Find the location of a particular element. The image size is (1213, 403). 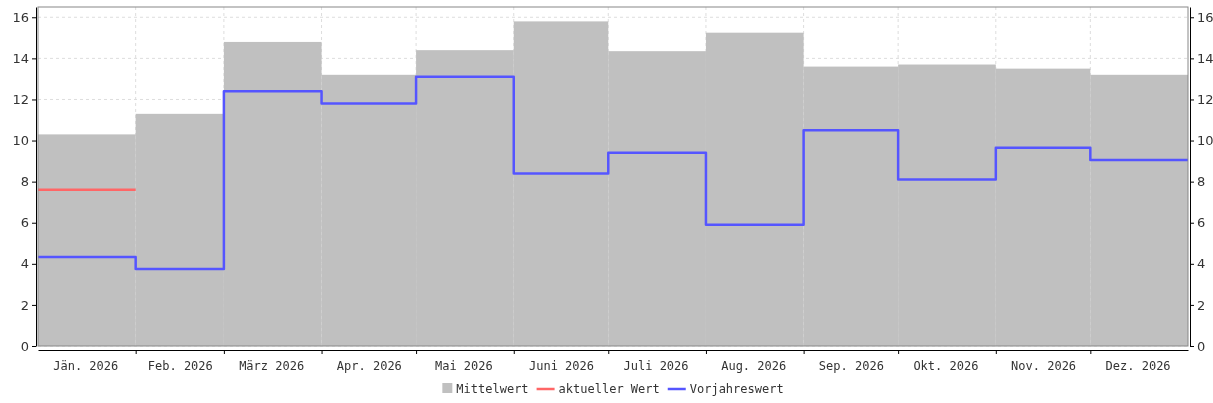

y2-tick-label: 6 is located at coordinates (1201, 223).